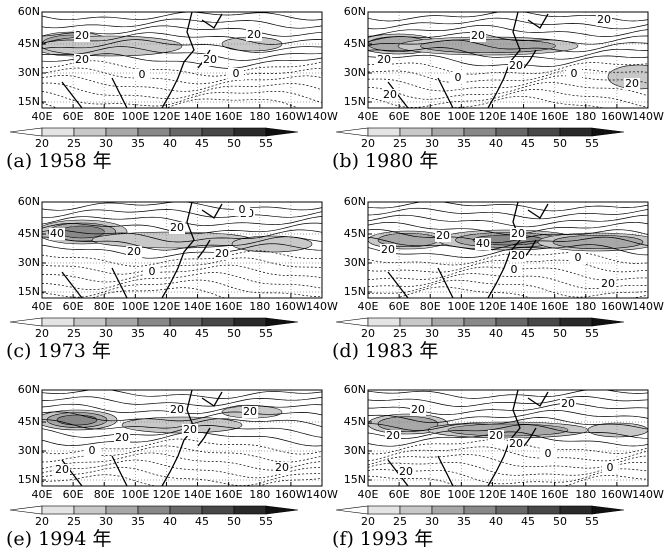 Image resolution: width=671 pixels, height=557 pixels. Describe the element at coordinates (385, 351) in the screenshot. I see `panel-caption: (d) 1983 年` at that location.